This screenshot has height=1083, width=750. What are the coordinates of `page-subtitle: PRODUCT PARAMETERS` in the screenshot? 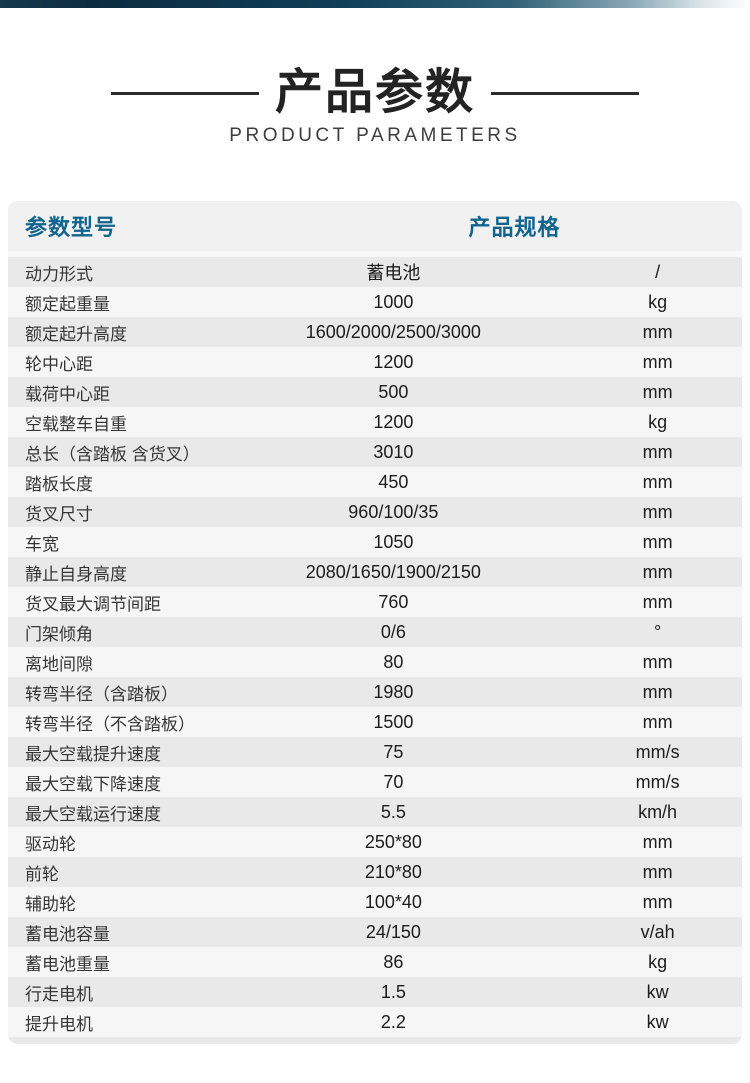 It's located at (375, 136).